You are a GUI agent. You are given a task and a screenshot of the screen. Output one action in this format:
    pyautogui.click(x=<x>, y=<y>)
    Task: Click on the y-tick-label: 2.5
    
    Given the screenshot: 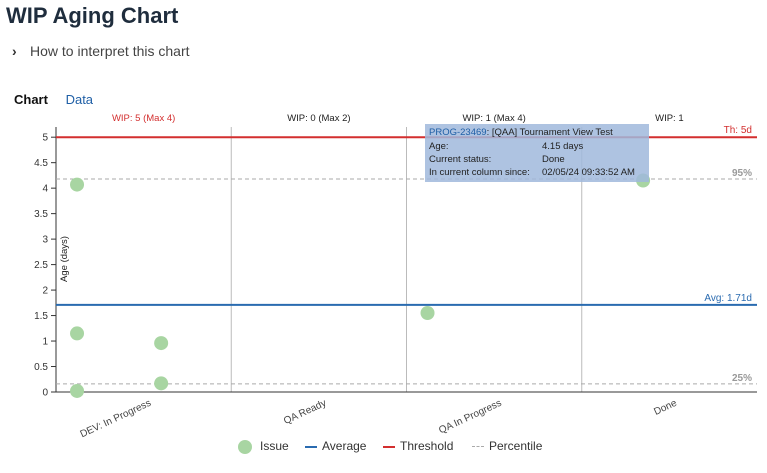 What is the action you would take?
    pyautogui.click(x=41, y=265)
    